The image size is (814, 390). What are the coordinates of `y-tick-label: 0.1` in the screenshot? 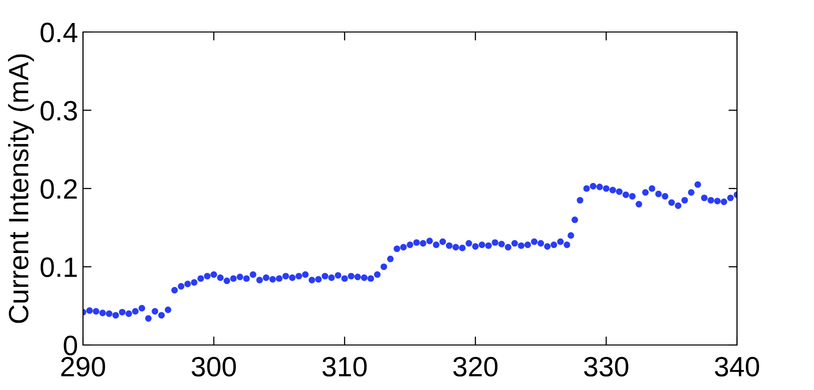 It's located at (58, 267).